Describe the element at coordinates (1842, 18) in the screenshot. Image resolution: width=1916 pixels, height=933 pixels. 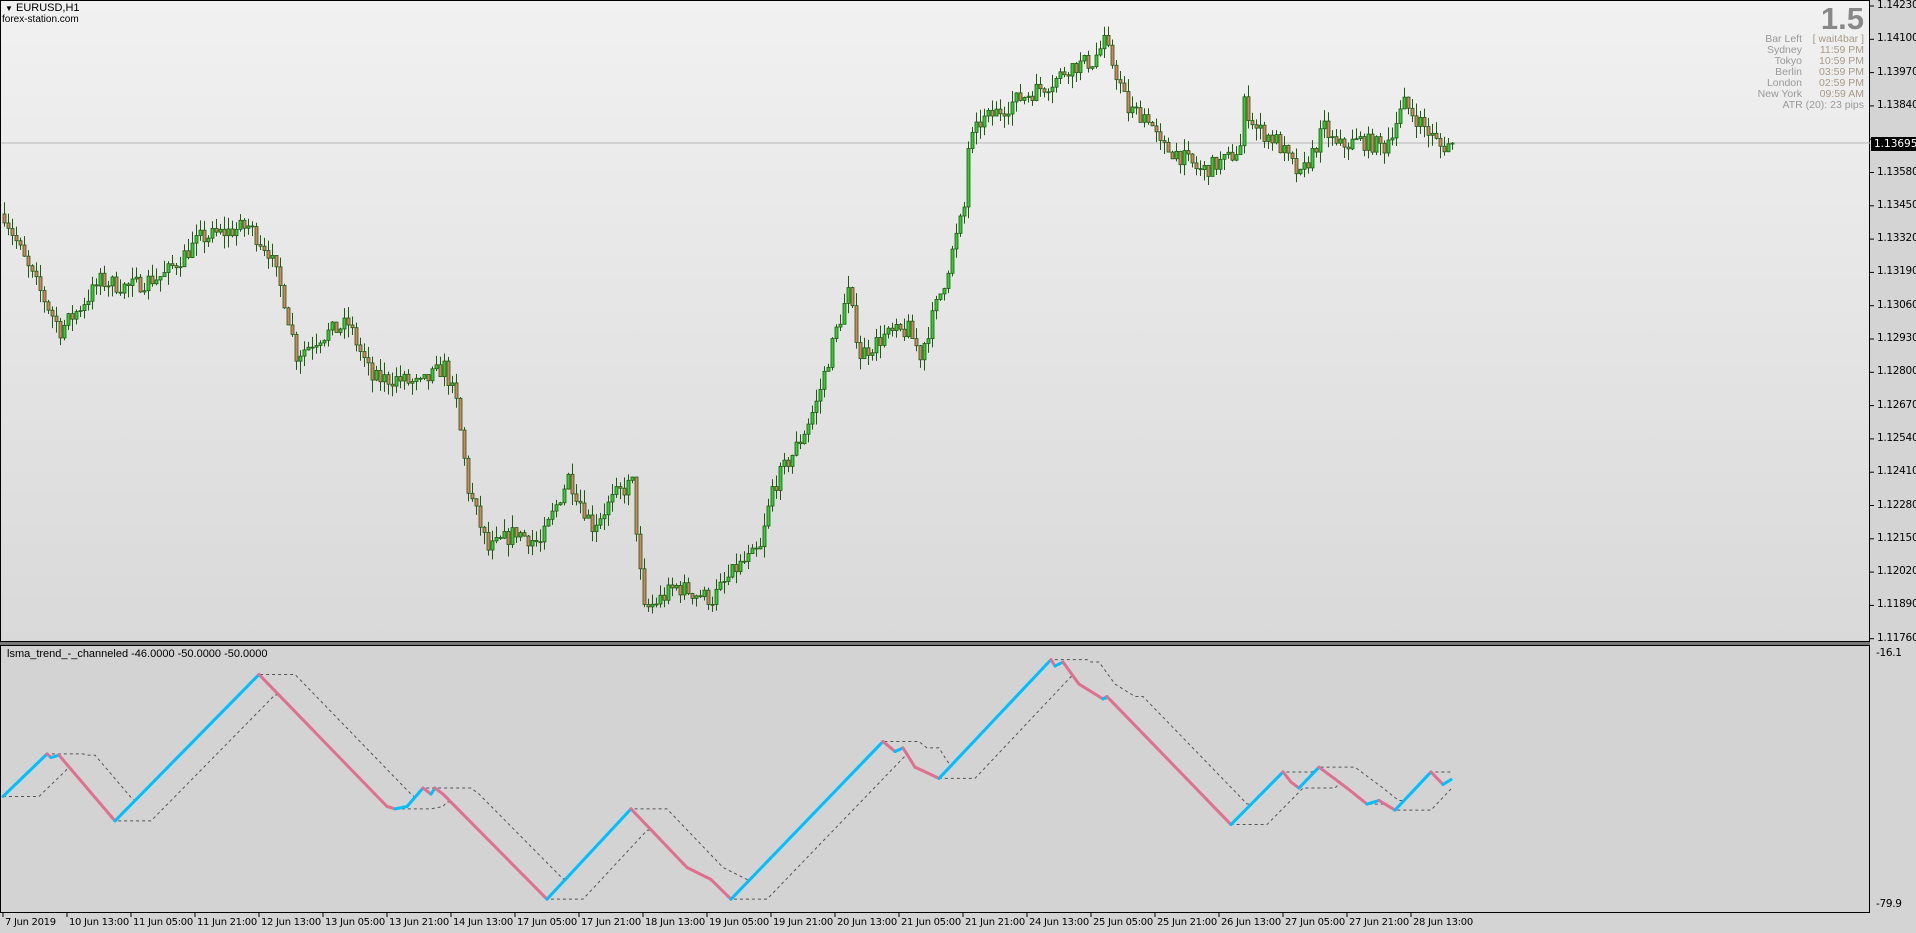
I see `spread-value: 1.5` at that location.